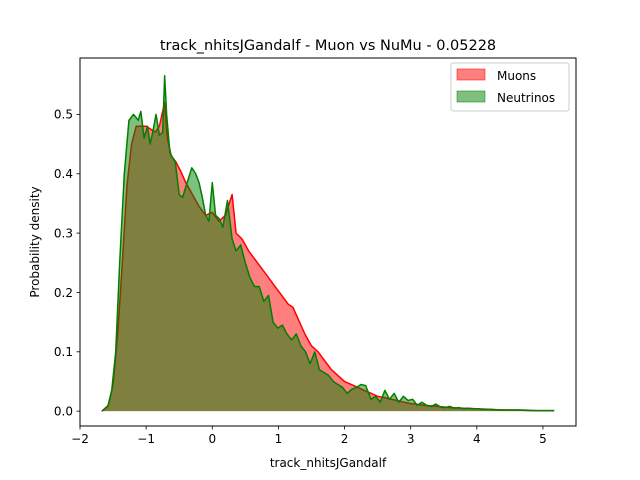 This screenshot has width=640, height=480. What do you see at coordinates (212, 439) in the screenshot?
I see `x-tick-label: 0` at bounding box center [212, 439].